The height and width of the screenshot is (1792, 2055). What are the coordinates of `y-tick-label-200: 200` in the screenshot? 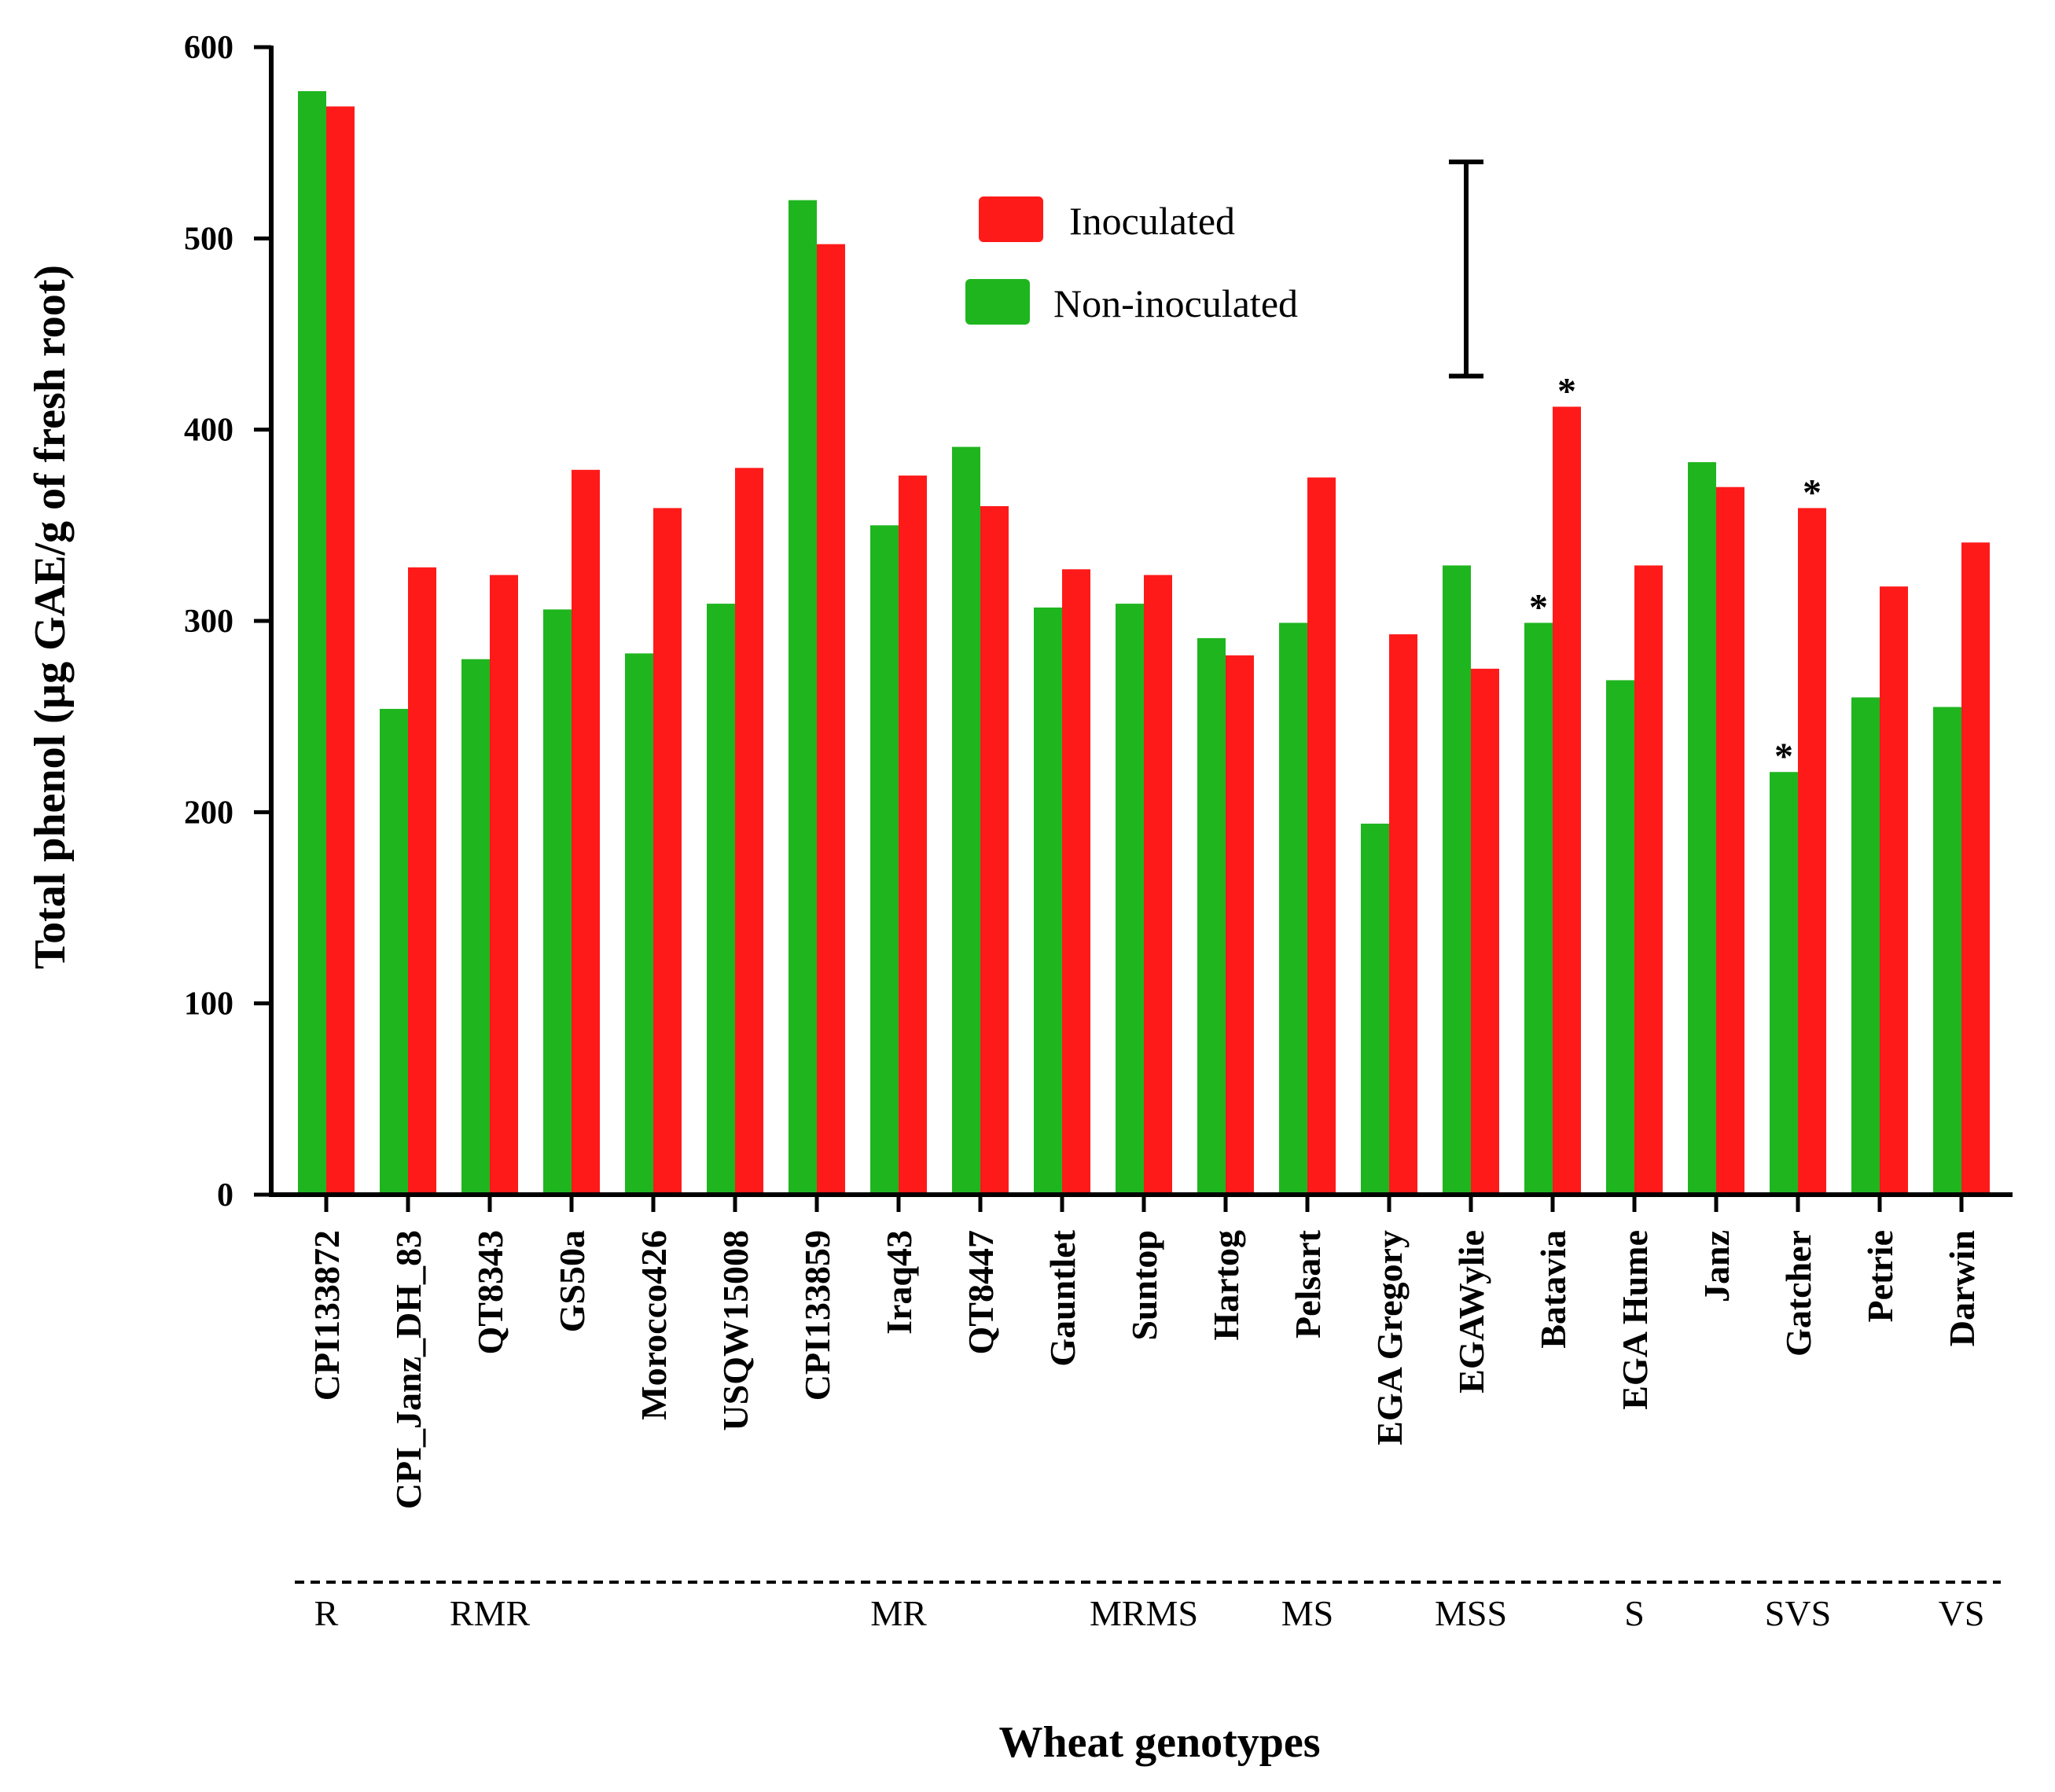 It's located at (208, 813).